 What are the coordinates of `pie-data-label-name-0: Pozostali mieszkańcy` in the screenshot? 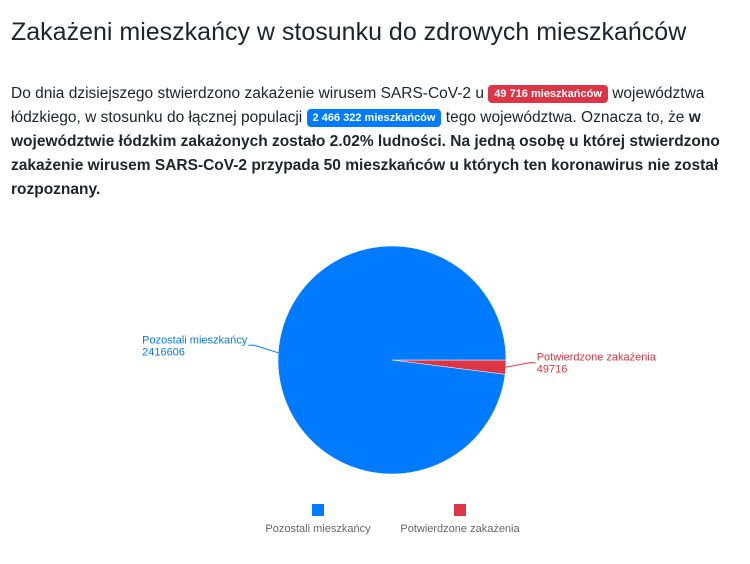 It's located at (195, 340).